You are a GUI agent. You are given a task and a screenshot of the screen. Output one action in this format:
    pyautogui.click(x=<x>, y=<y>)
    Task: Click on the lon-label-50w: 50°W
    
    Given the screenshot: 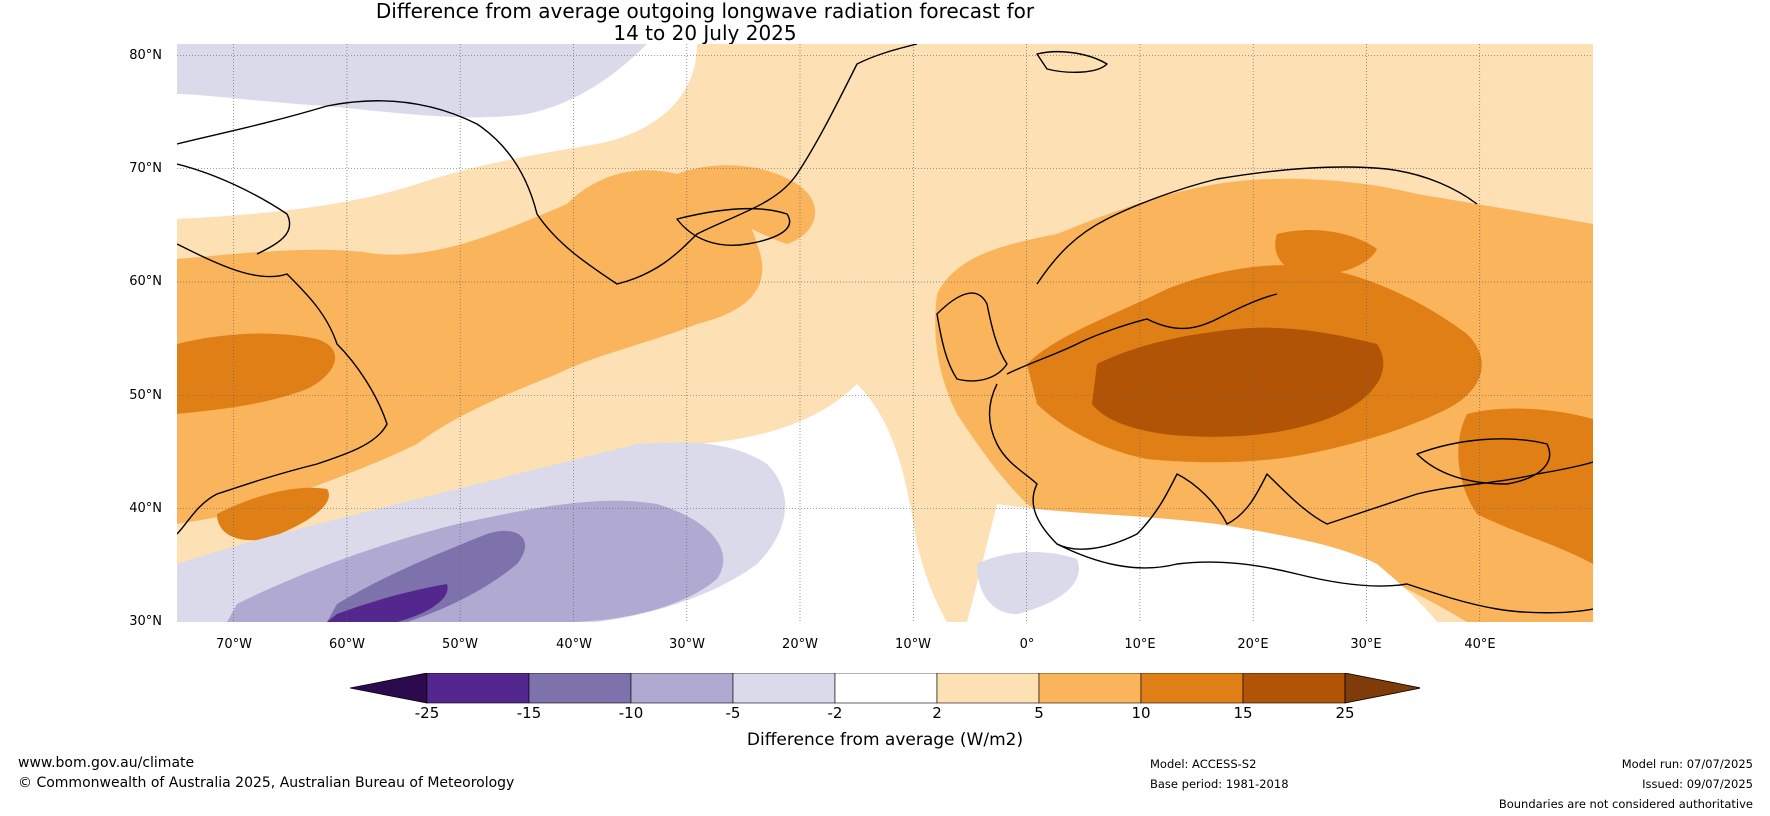 What is the action you would take?
    pyautogui.click(x=460, y=644)
    